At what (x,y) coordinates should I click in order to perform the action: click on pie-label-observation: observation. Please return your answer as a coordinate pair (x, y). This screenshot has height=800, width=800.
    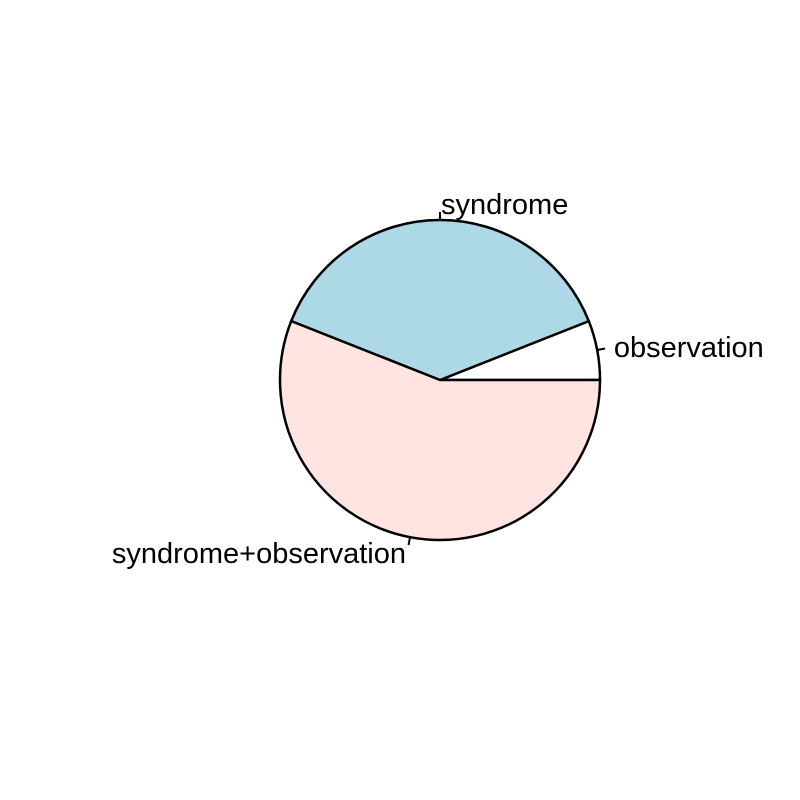
    Looking at the image, I should click on (689, 348).